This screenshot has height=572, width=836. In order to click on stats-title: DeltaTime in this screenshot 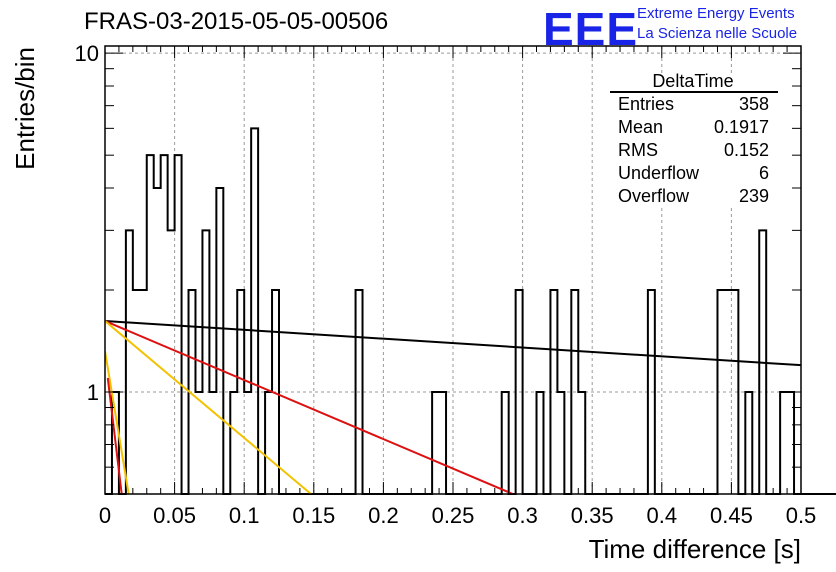, I will do `click(692, 81)`.